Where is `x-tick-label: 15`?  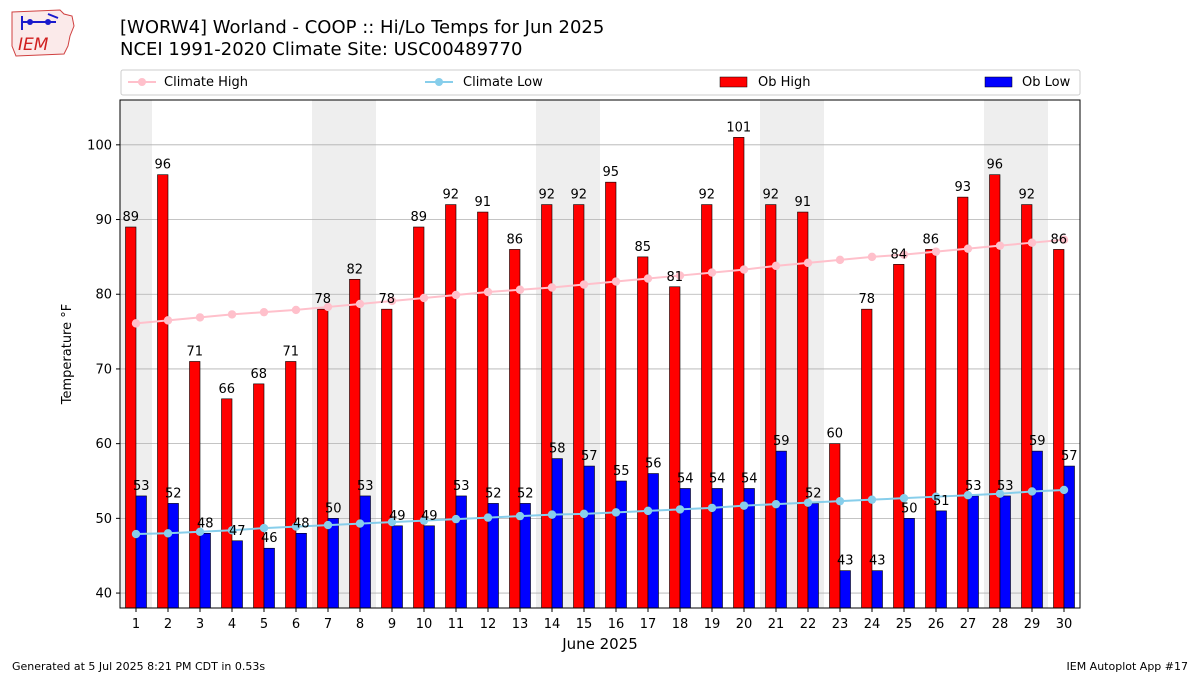
x-tick-label: 15 is located at coordinates (584, 624).